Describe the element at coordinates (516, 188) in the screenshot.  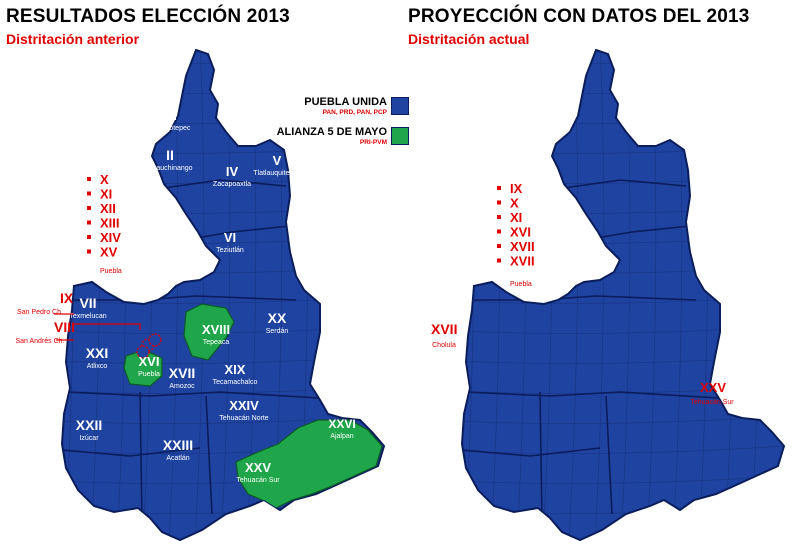
I see `metro-district-number: IX` at that location.